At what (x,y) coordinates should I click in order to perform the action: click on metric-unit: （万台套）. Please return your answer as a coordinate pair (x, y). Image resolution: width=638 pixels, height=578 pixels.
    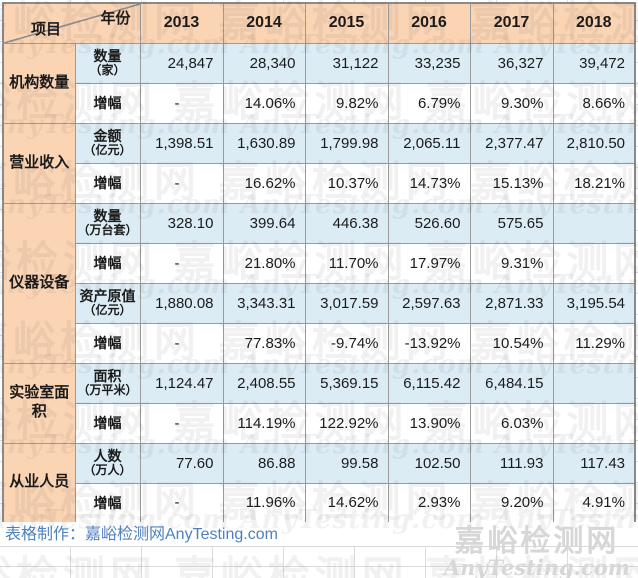
    Looking at the image, I should click on (107, 230).